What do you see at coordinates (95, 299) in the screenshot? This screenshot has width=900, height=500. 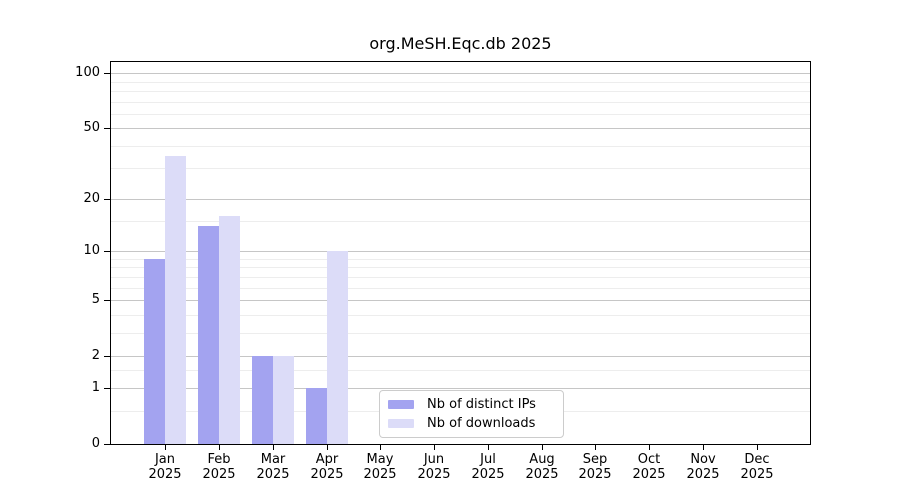 I see `y-tick-label: 5` at bounding box center [95, 299].